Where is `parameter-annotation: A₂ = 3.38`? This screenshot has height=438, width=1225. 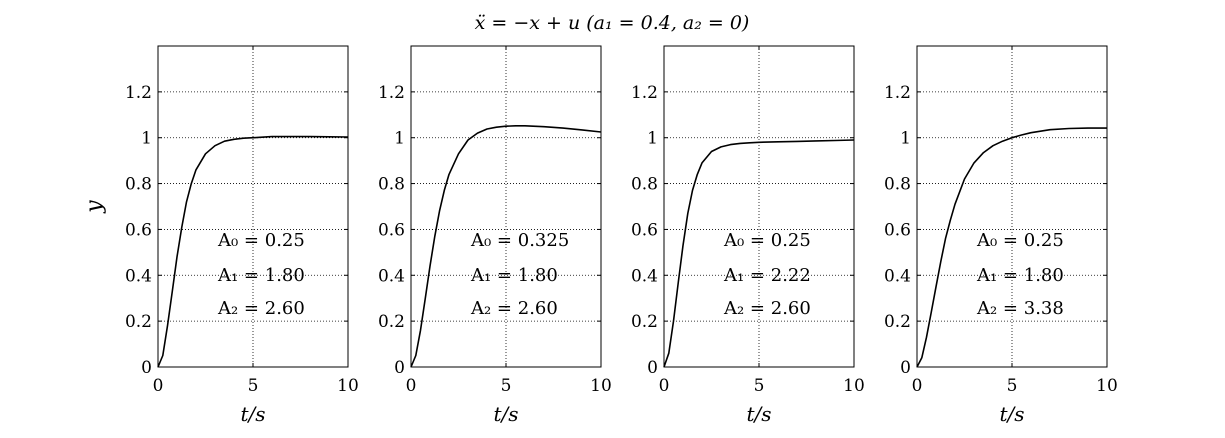 parameter-annotation: A₂ = 3.38 is located at coordinates (1020, 308).